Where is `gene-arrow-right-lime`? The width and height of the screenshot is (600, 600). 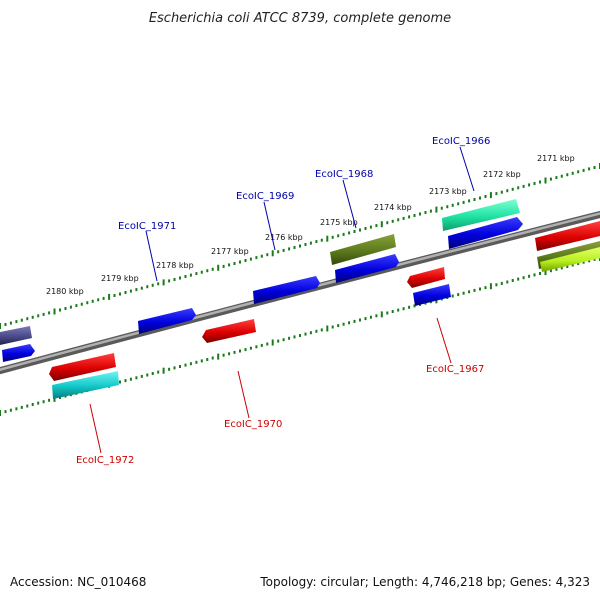 gene-arrow-right-lime is located at coordinates (570, 259).